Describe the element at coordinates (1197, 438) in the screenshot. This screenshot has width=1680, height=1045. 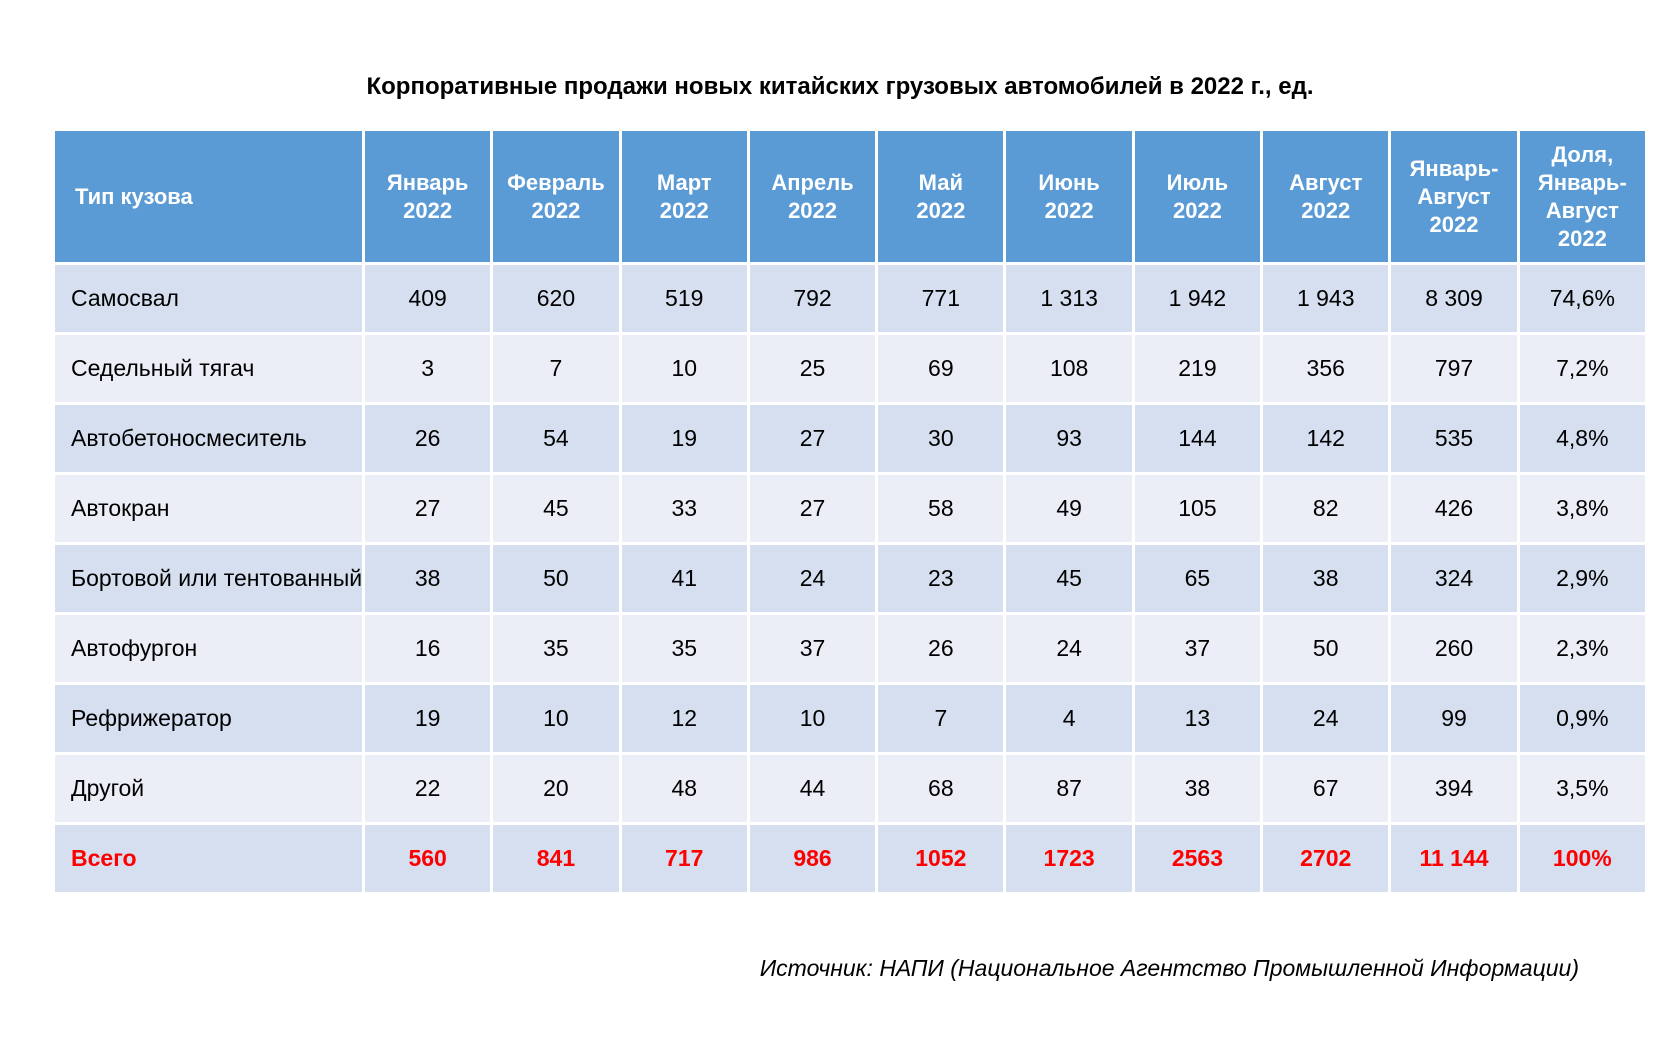
I see `table-cell: 144` at that location.